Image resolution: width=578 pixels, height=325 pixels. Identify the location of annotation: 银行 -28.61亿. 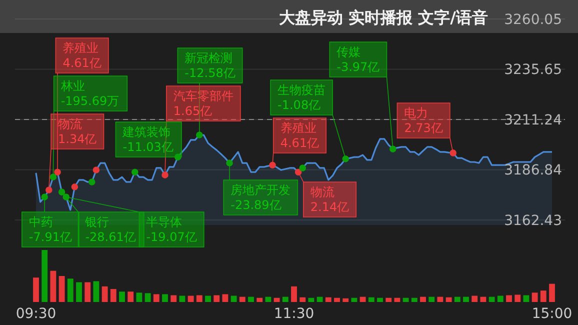
(110, 229).